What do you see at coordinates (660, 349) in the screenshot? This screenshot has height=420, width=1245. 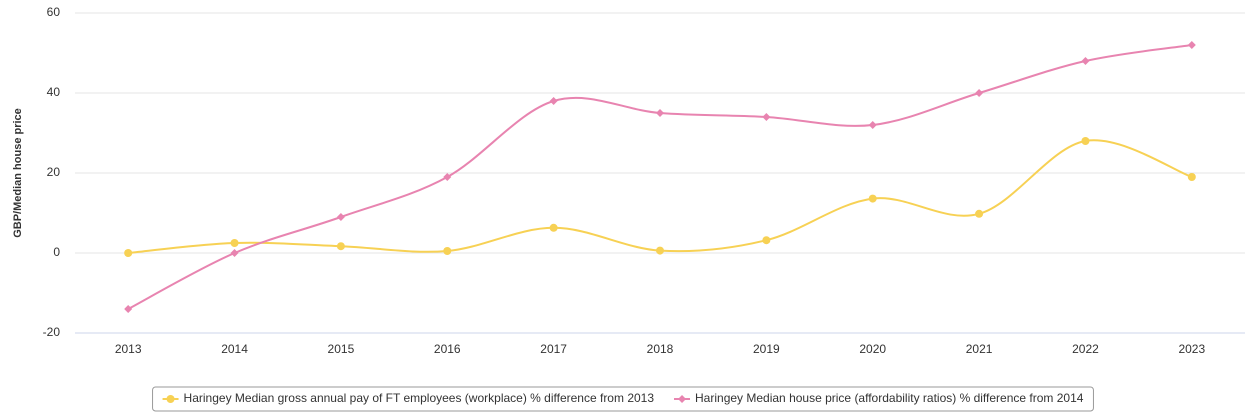 I see `x-tick-label: 2018` at bounding box center [660, 349].